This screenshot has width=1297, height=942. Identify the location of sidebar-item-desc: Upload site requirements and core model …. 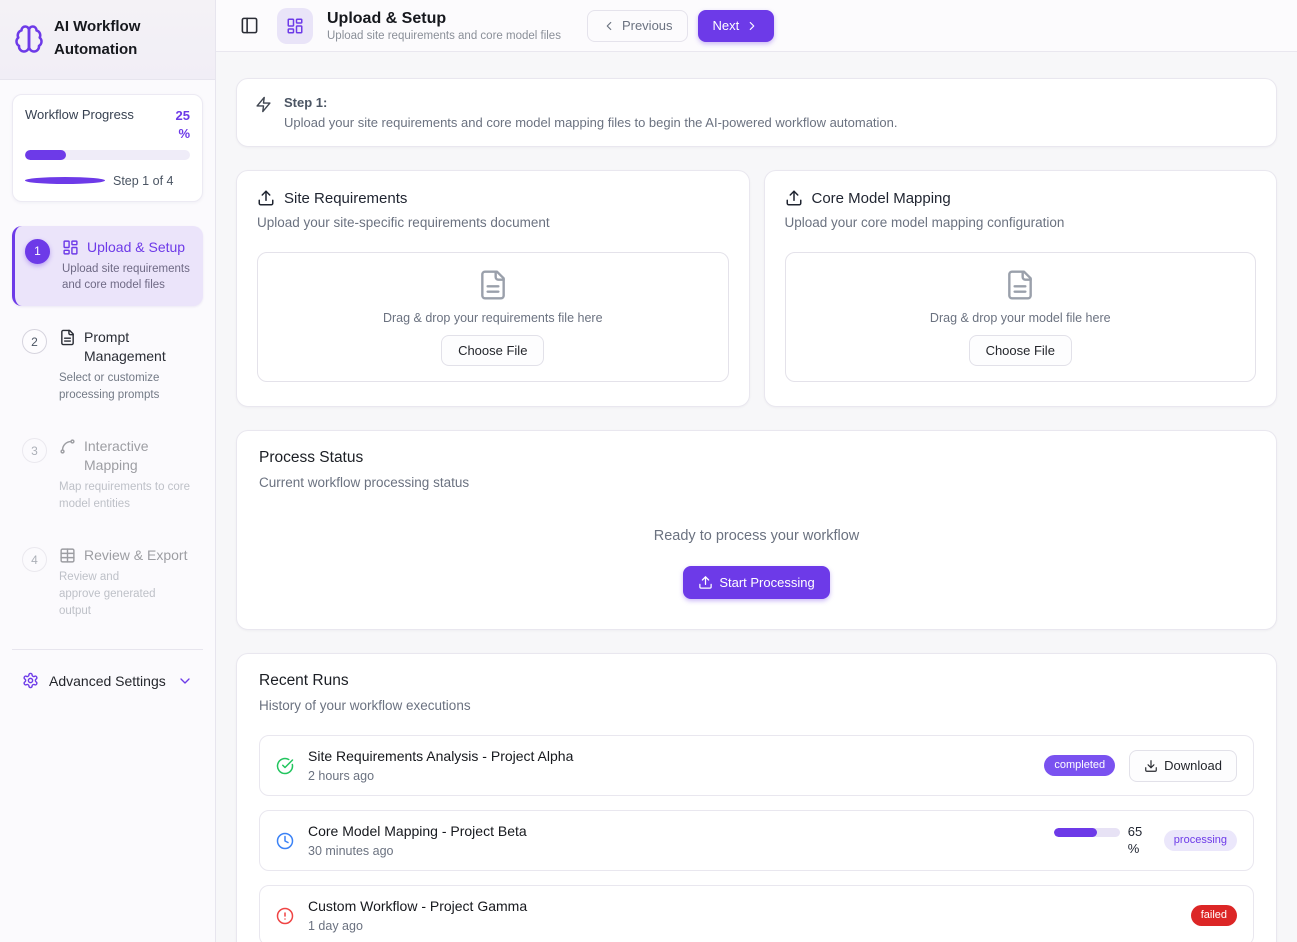
(126, 277).